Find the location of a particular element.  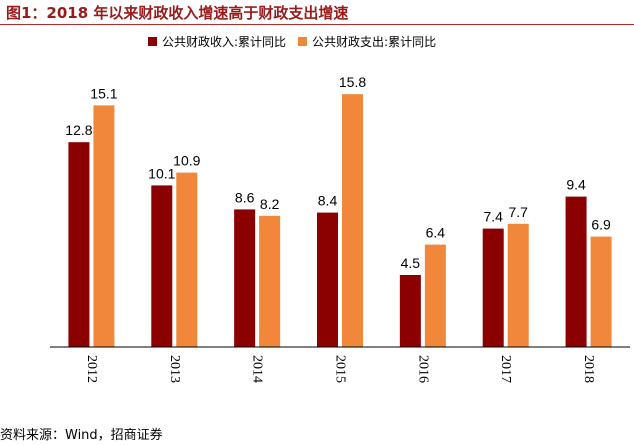

value-label-expenditure-2016: 6.4 is located at coordinates (436, 233).